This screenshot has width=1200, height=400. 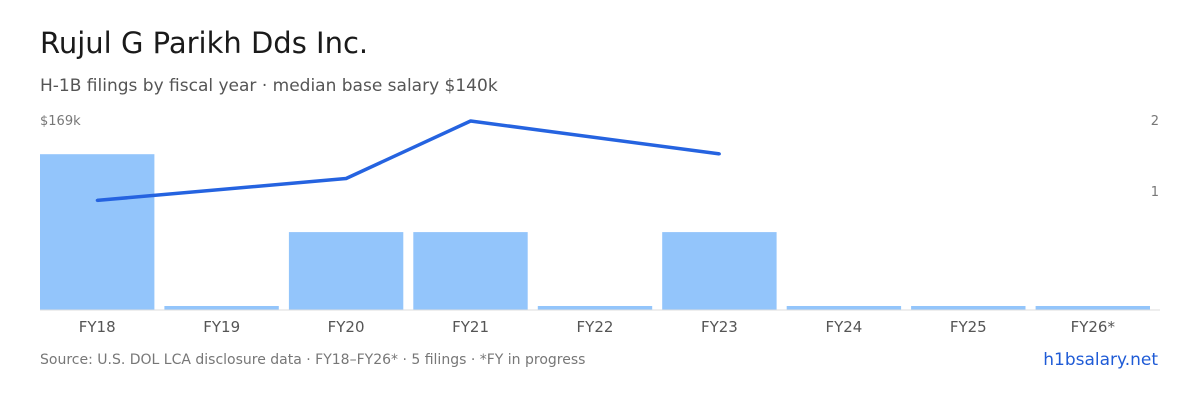 I want to click on bar-fy20, so click(x=346, y=271).